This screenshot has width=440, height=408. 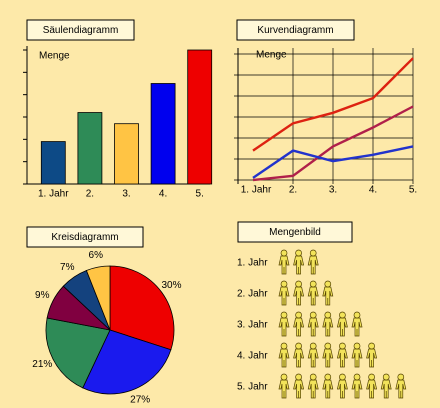 I want to click on row-label: 5. Jahr, so click(x=252, y=387).